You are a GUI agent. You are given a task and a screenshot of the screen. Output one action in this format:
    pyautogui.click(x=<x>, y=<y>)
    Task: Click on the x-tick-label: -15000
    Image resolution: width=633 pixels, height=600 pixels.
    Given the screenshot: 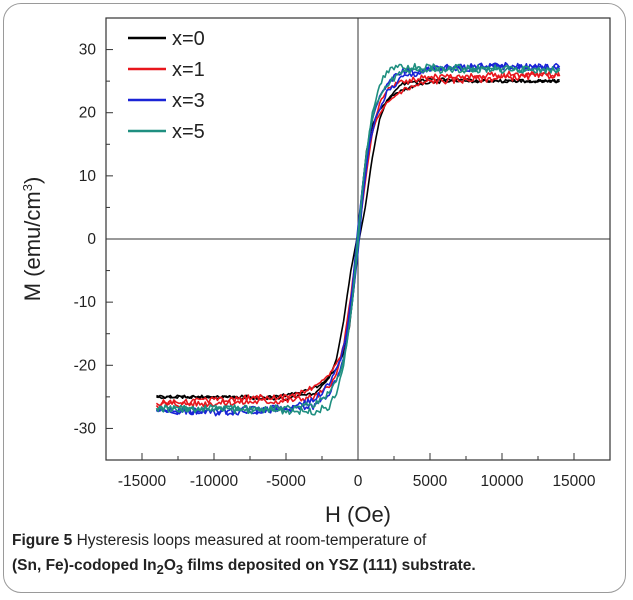 What is the action you would take?
    pyautogui.click(x=142, y=481)
    